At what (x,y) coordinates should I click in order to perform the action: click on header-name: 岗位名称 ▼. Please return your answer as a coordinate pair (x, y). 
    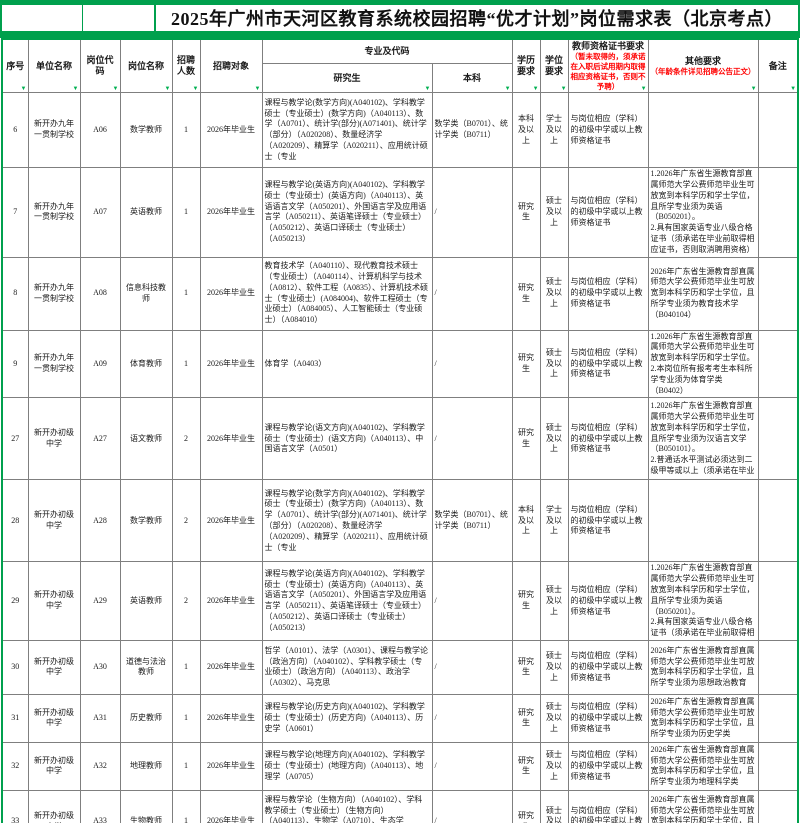
    Looking at the image, I should click on (146, 66).